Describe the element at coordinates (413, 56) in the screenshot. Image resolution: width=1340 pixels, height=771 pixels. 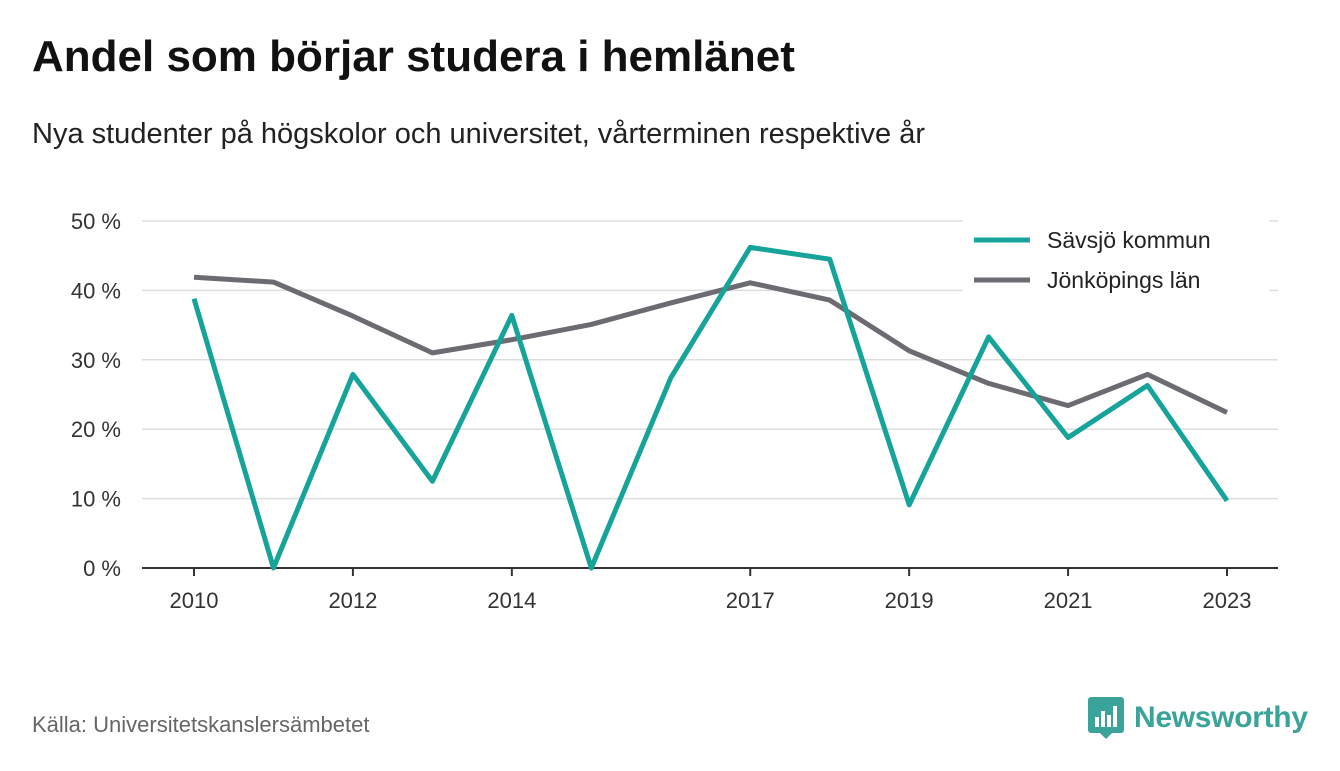
I see `chart-title: Andel som börjar studera i hemlänet` at that location.